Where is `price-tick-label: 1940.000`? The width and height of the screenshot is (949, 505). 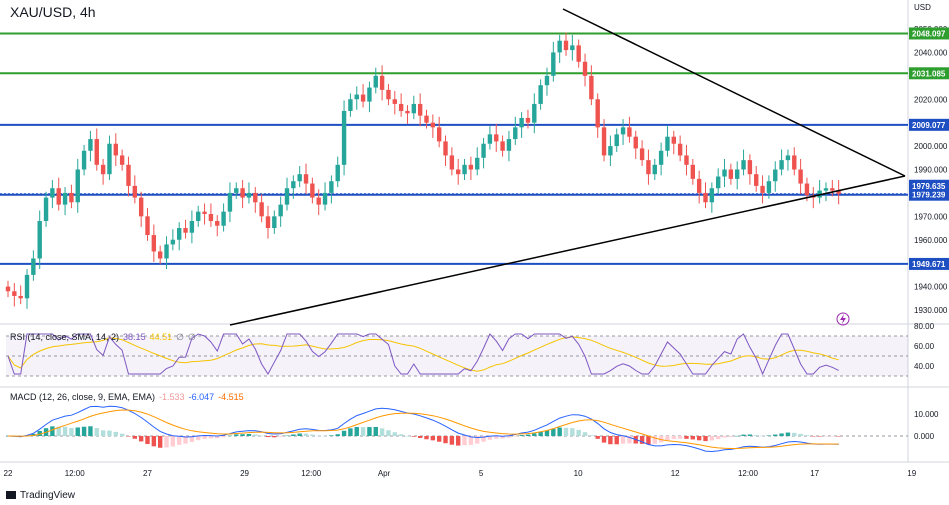
price-tick-label: 1940.000 is located at coordinates (931, 287).